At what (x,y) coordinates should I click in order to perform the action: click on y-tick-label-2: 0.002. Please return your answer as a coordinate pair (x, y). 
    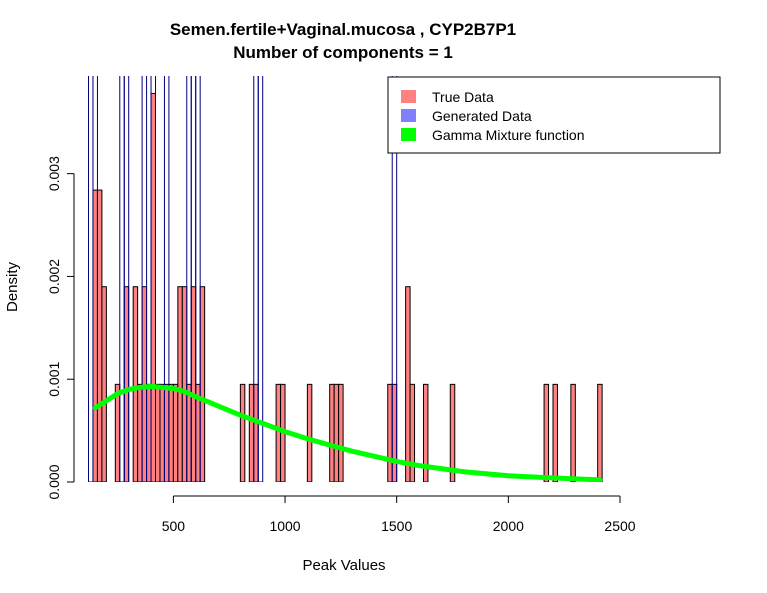
    Looking at the image, I should click on (54, 276).